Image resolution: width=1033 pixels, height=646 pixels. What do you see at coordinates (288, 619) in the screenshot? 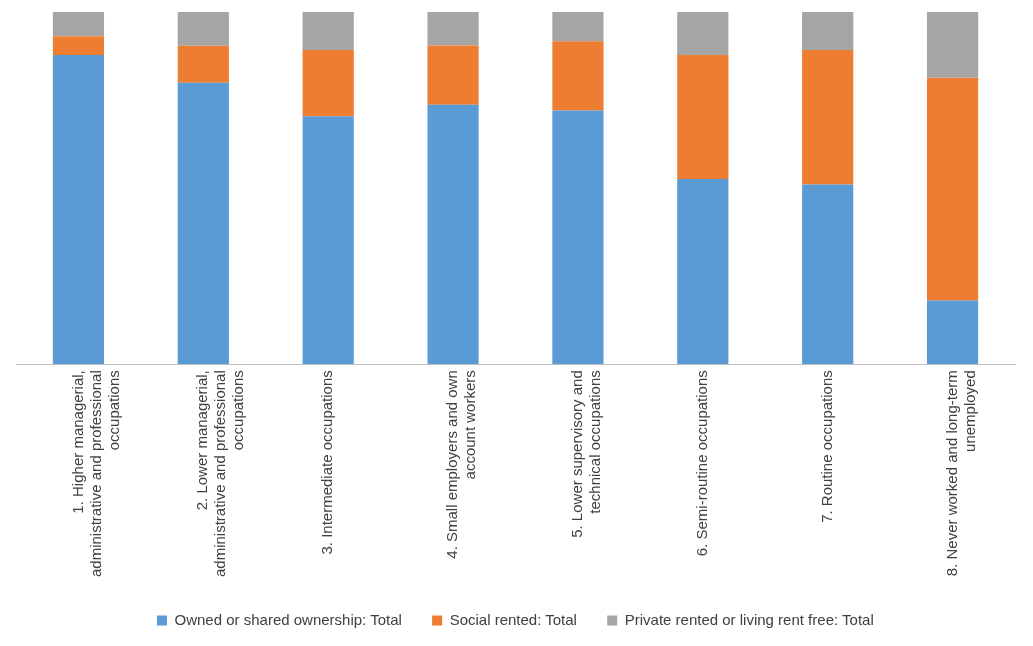
I see `legend-label: Owned or shared ownership: Total` at bounding box center [288, 619].